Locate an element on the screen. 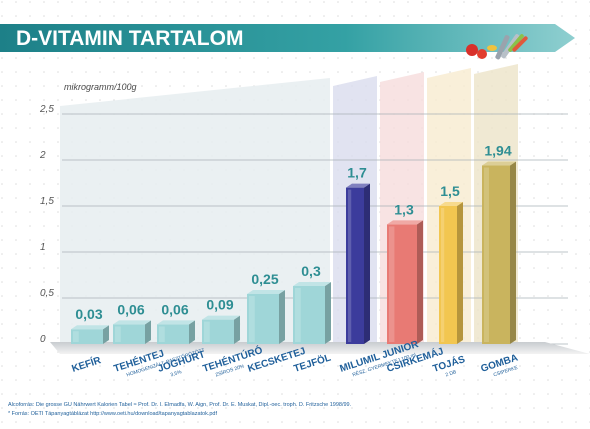 This screenshot has width=590, height=429. value-label: 1,94 is located at coordinates (497, 151).